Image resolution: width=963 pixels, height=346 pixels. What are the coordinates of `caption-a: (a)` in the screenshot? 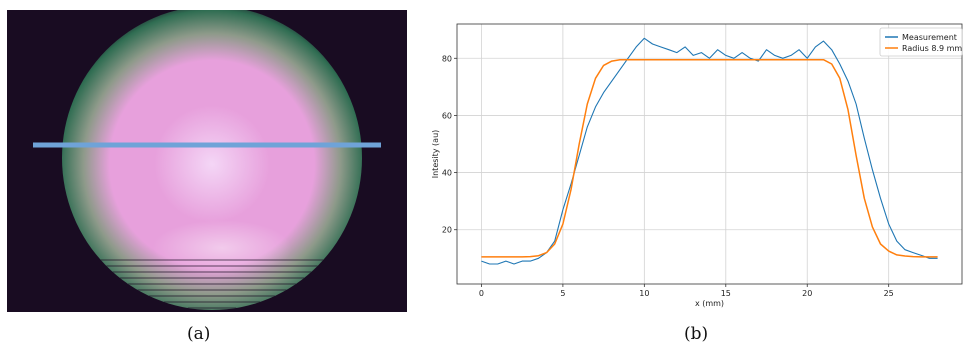 It's located at (199, 334).